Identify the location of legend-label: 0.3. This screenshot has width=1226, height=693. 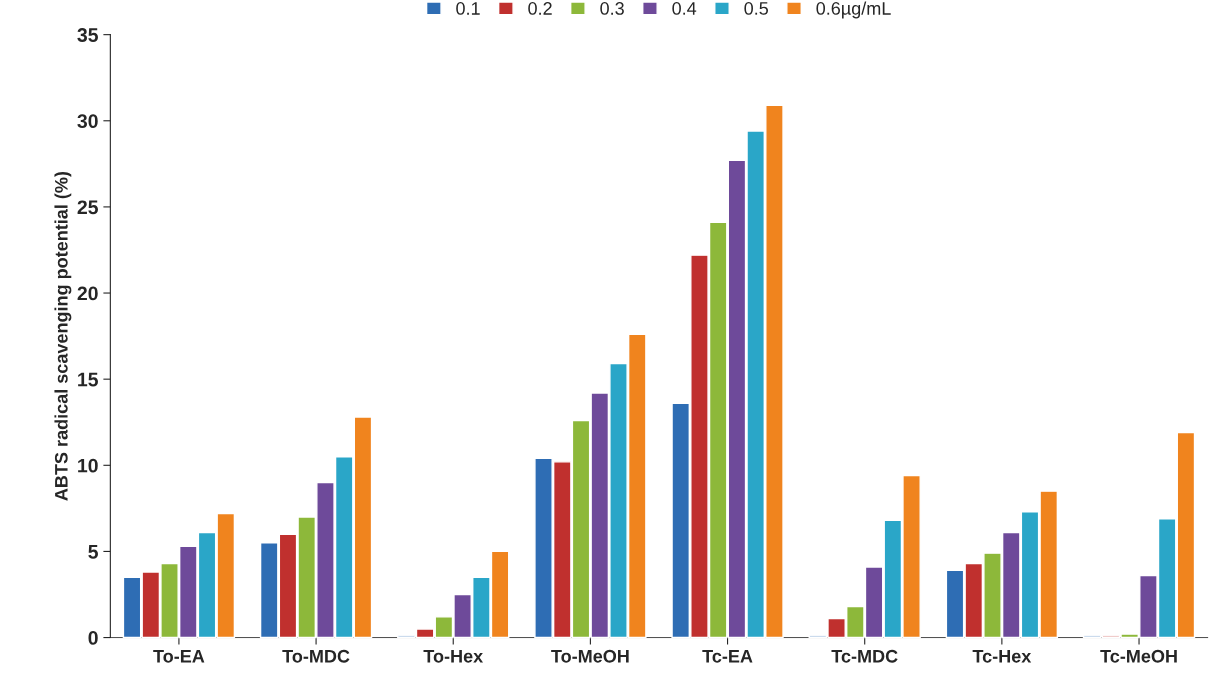
(612, 8).